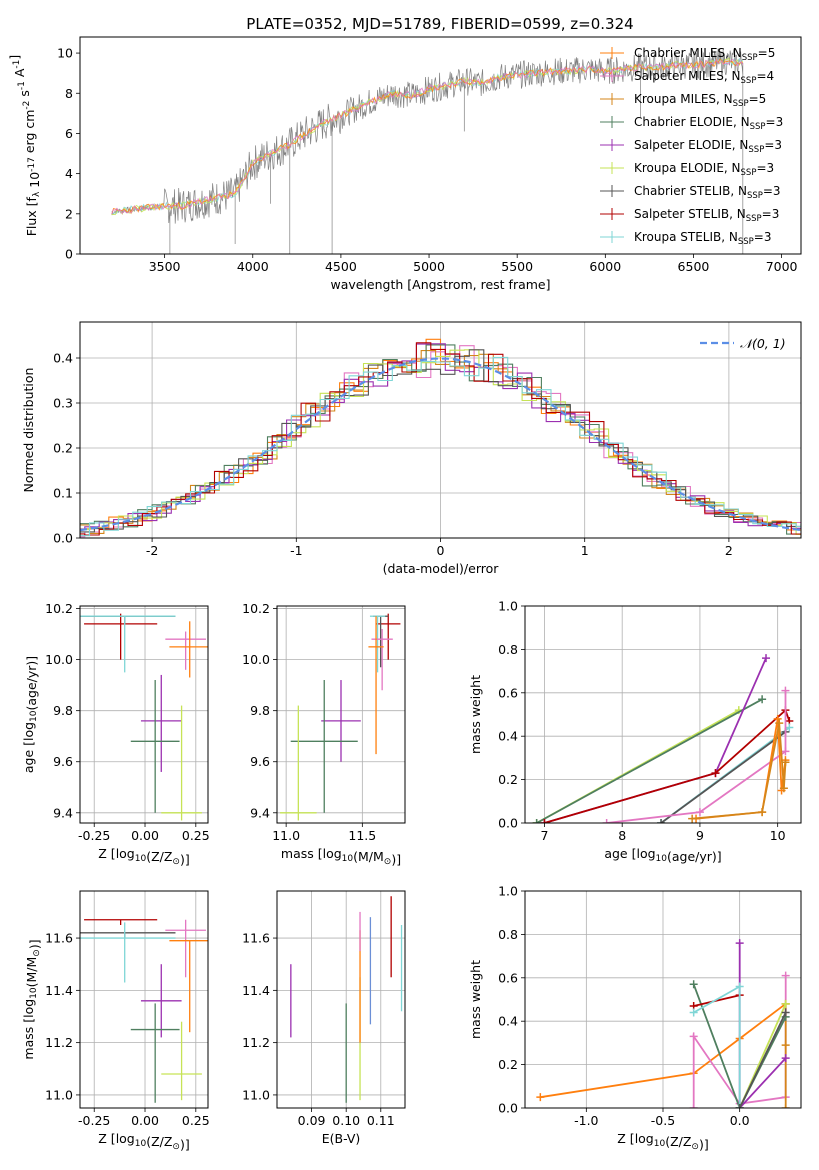 This screenshot has width=819, height=1170. I want to click on legend-label-main: Salpeter ELODIE, N, so click(691, 145).